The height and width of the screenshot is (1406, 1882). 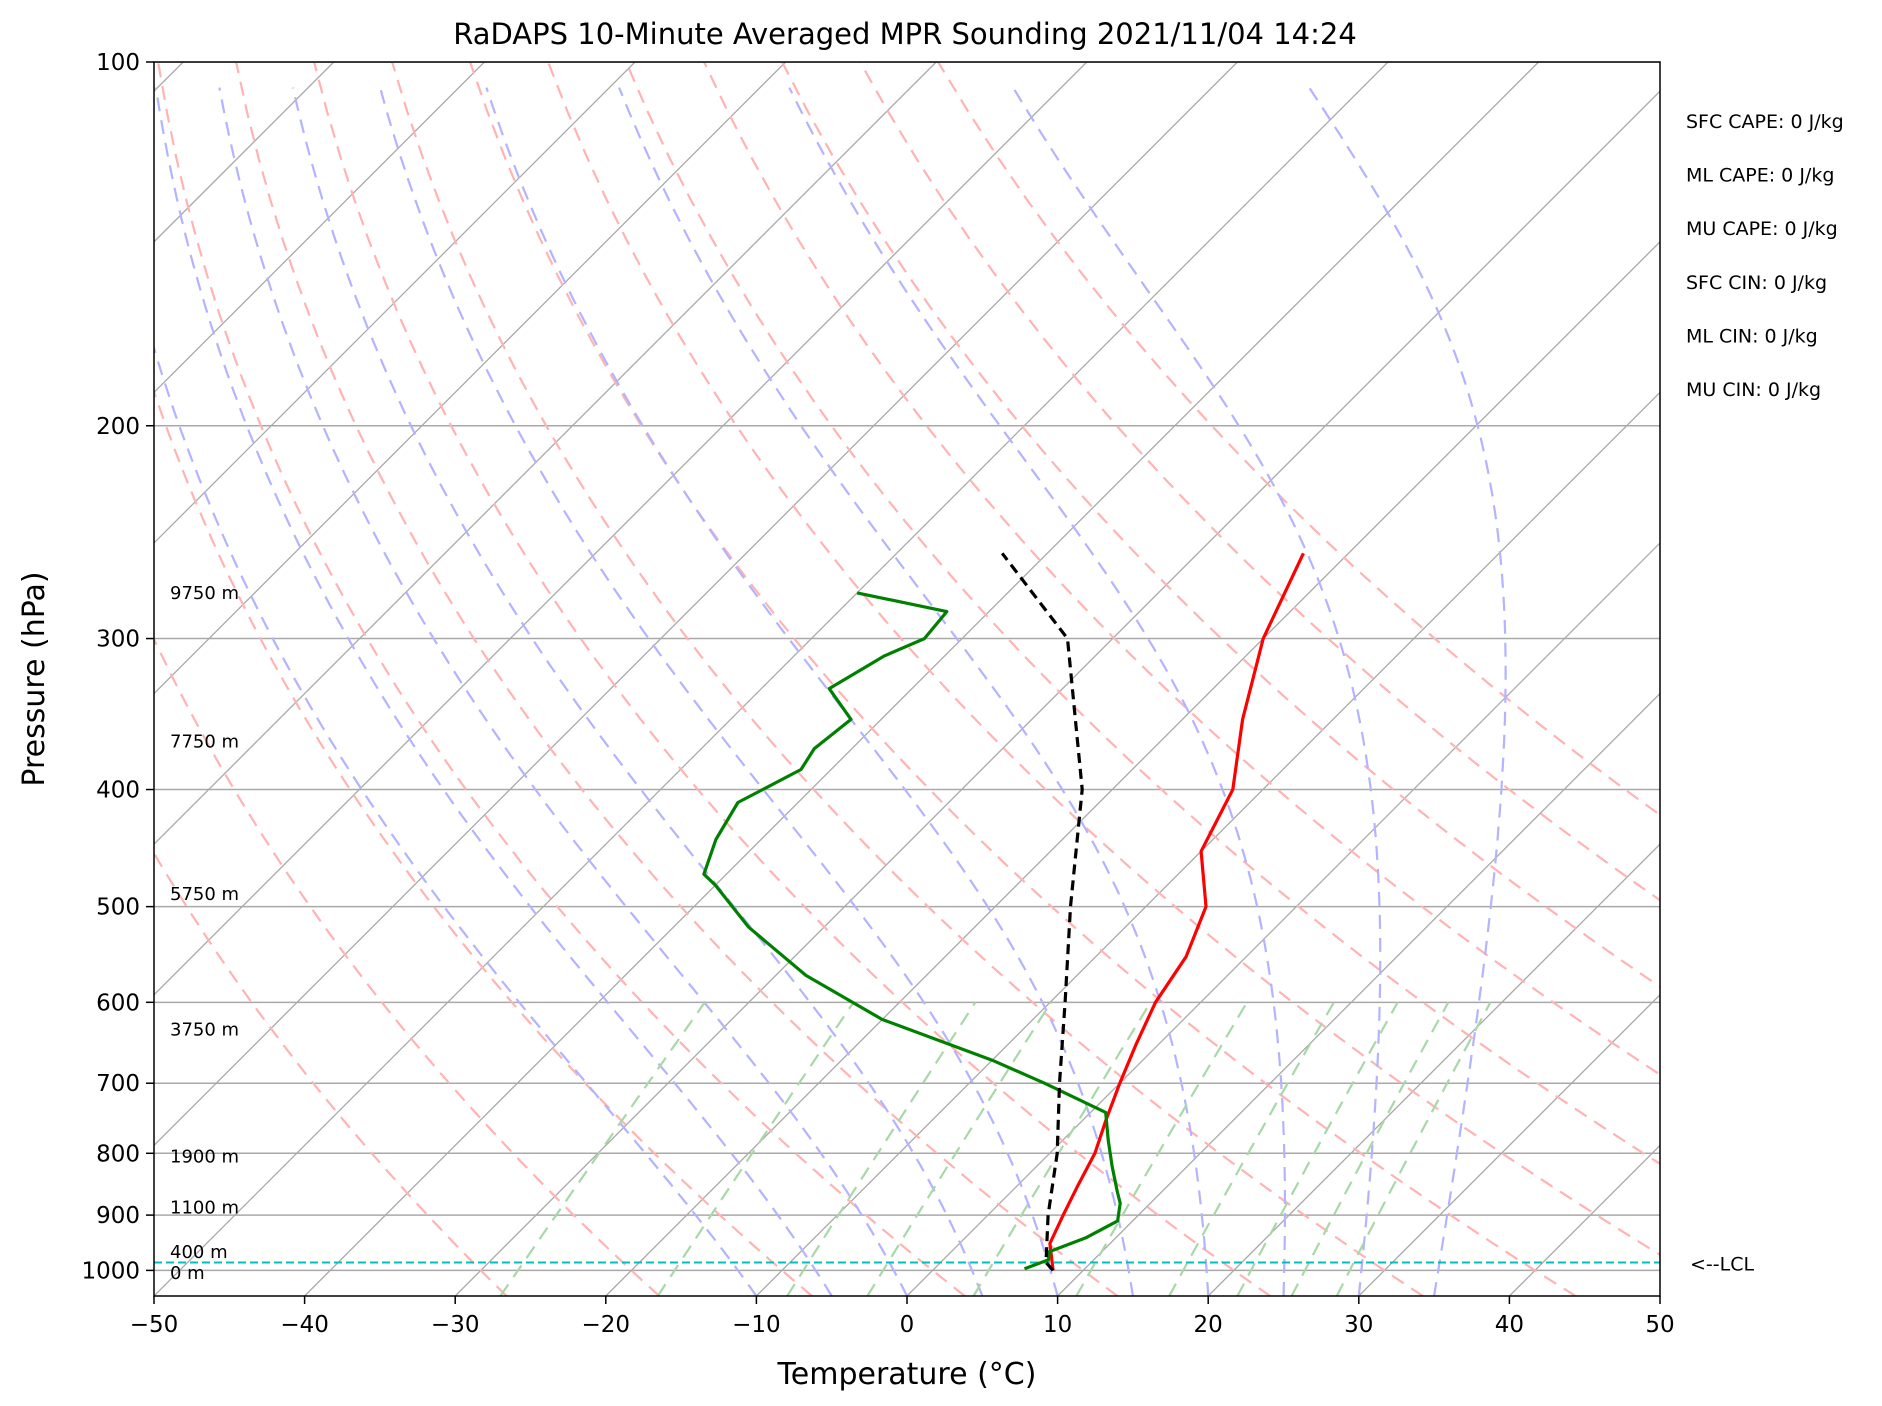 What do you see at coordinates (118, 1154) in the screenshot?
I see `y-tick-label: 800` at bounding box center [118, 1154].